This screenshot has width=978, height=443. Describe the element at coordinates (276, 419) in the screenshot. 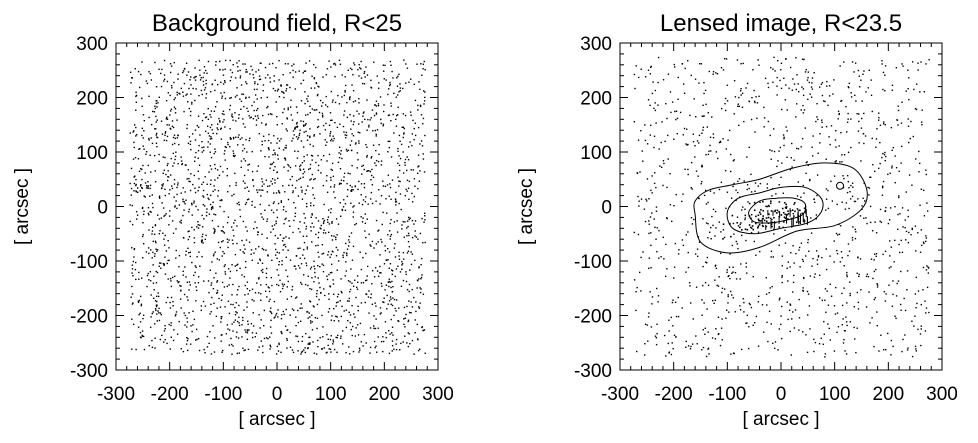

I see `panel1-xlabel: [ arcsec ]` at that location.